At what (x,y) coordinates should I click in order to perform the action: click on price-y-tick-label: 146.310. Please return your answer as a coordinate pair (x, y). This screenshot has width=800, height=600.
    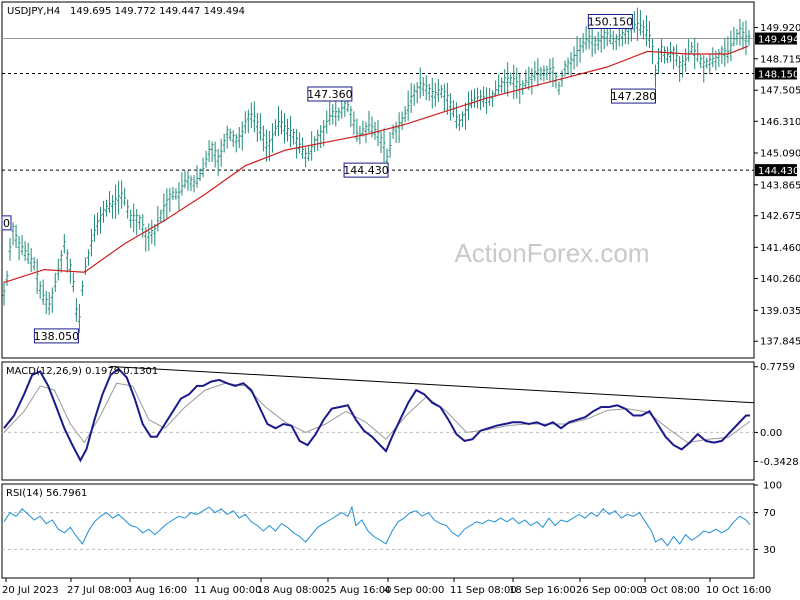
    Looking at the image, I should click on (780, 122).